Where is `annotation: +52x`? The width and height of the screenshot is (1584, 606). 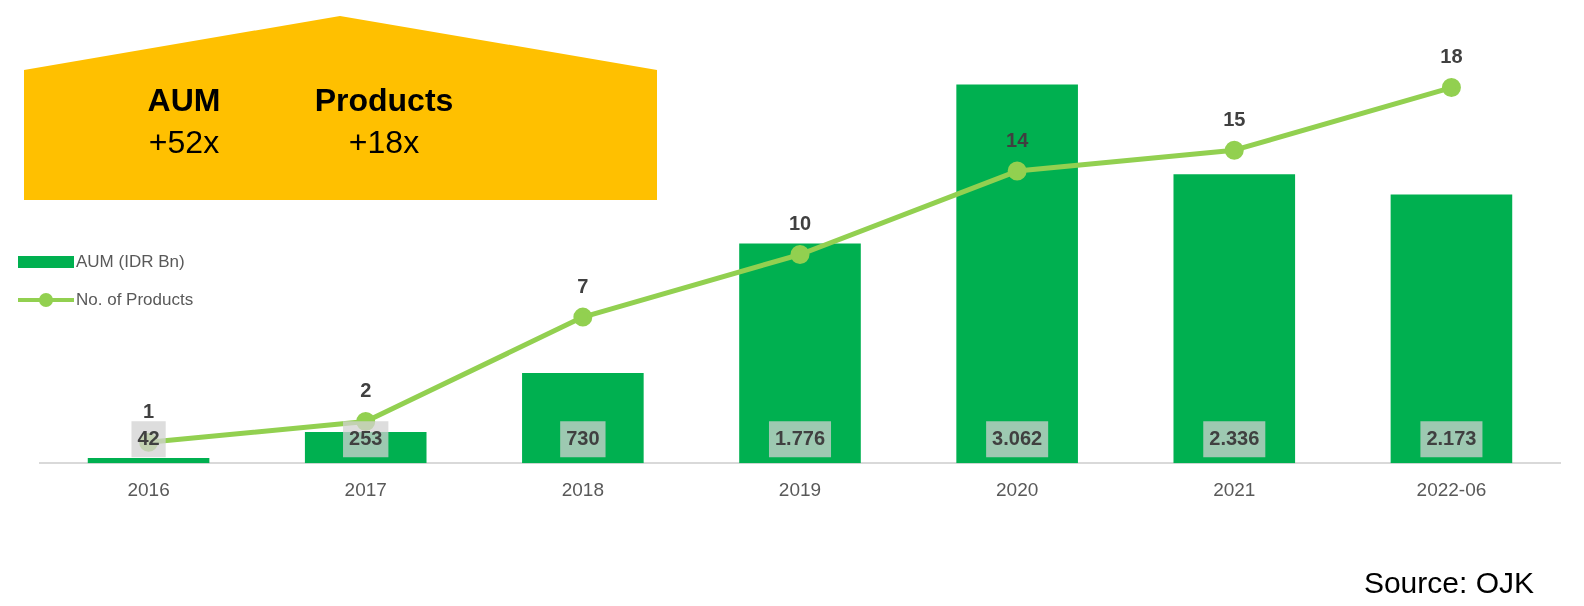
annotation: +52x is located at coordinates (184, 142).